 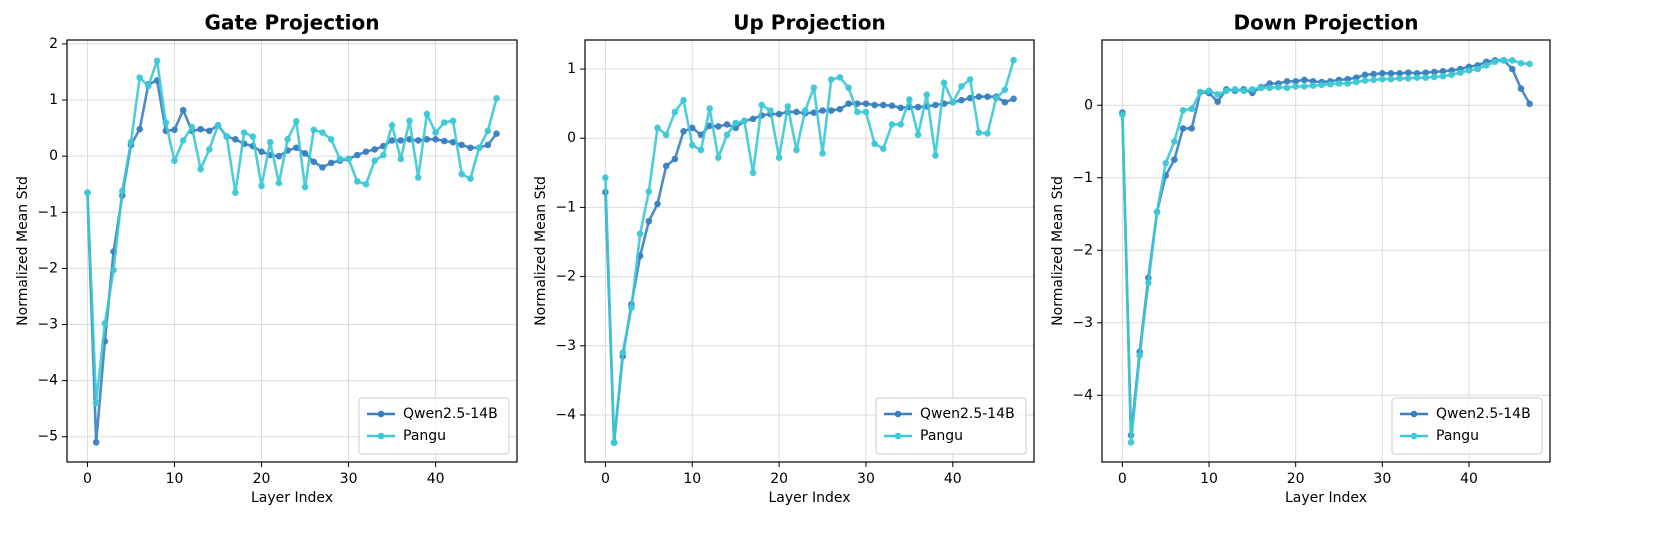 What do you see at coordinates (424, 436) in the screenshot?
I see `legend-label: Pangu` at bounding box center [424, 436].